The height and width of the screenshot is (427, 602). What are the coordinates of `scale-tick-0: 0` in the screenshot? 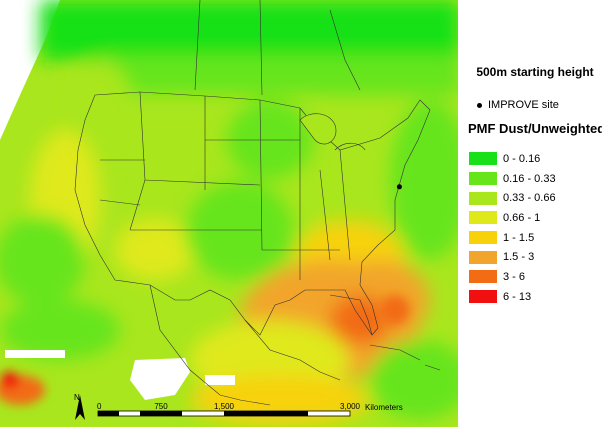 It's located at (99, 406).